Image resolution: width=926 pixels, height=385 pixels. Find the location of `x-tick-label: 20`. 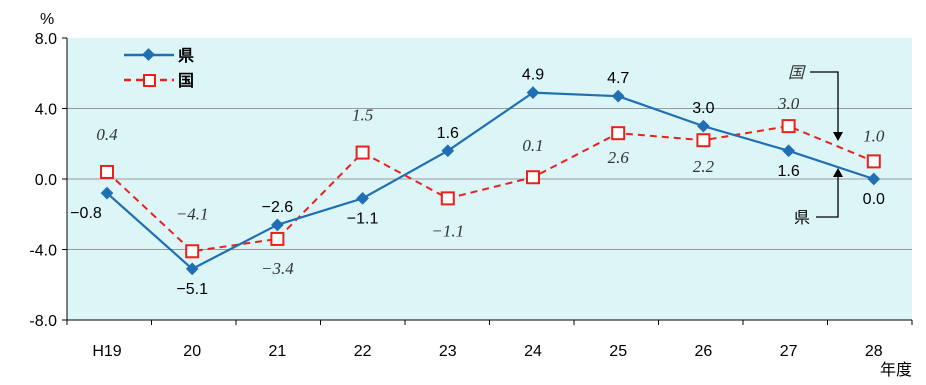

x-tick-label: 20 is located at coordinates (192, 351).